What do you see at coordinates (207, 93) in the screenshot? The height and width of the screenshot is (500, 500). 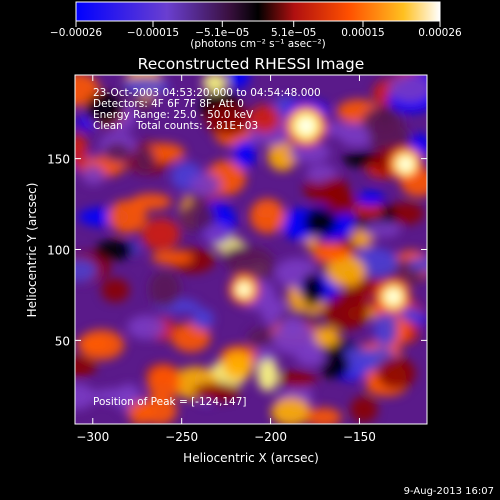 I see `info-line-time-range: 23-Oct-2003 04:53:20.000 to 04:54:48.000` at bounding box center [207, 93].